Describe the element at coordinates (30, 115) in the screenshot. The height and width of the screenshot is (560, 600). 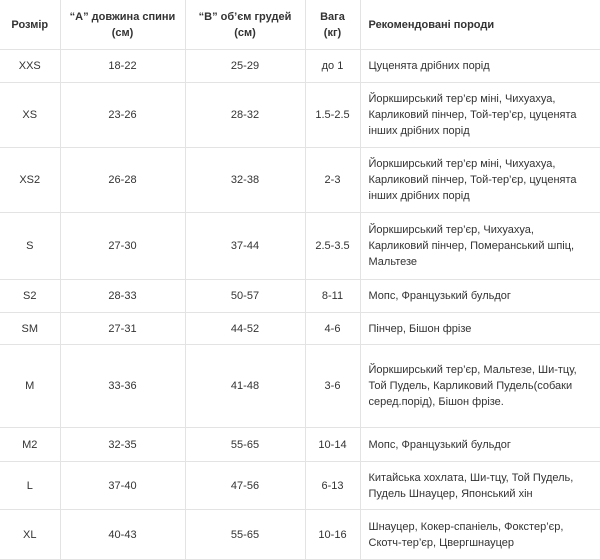
I see `table-cell: XS` at that location.